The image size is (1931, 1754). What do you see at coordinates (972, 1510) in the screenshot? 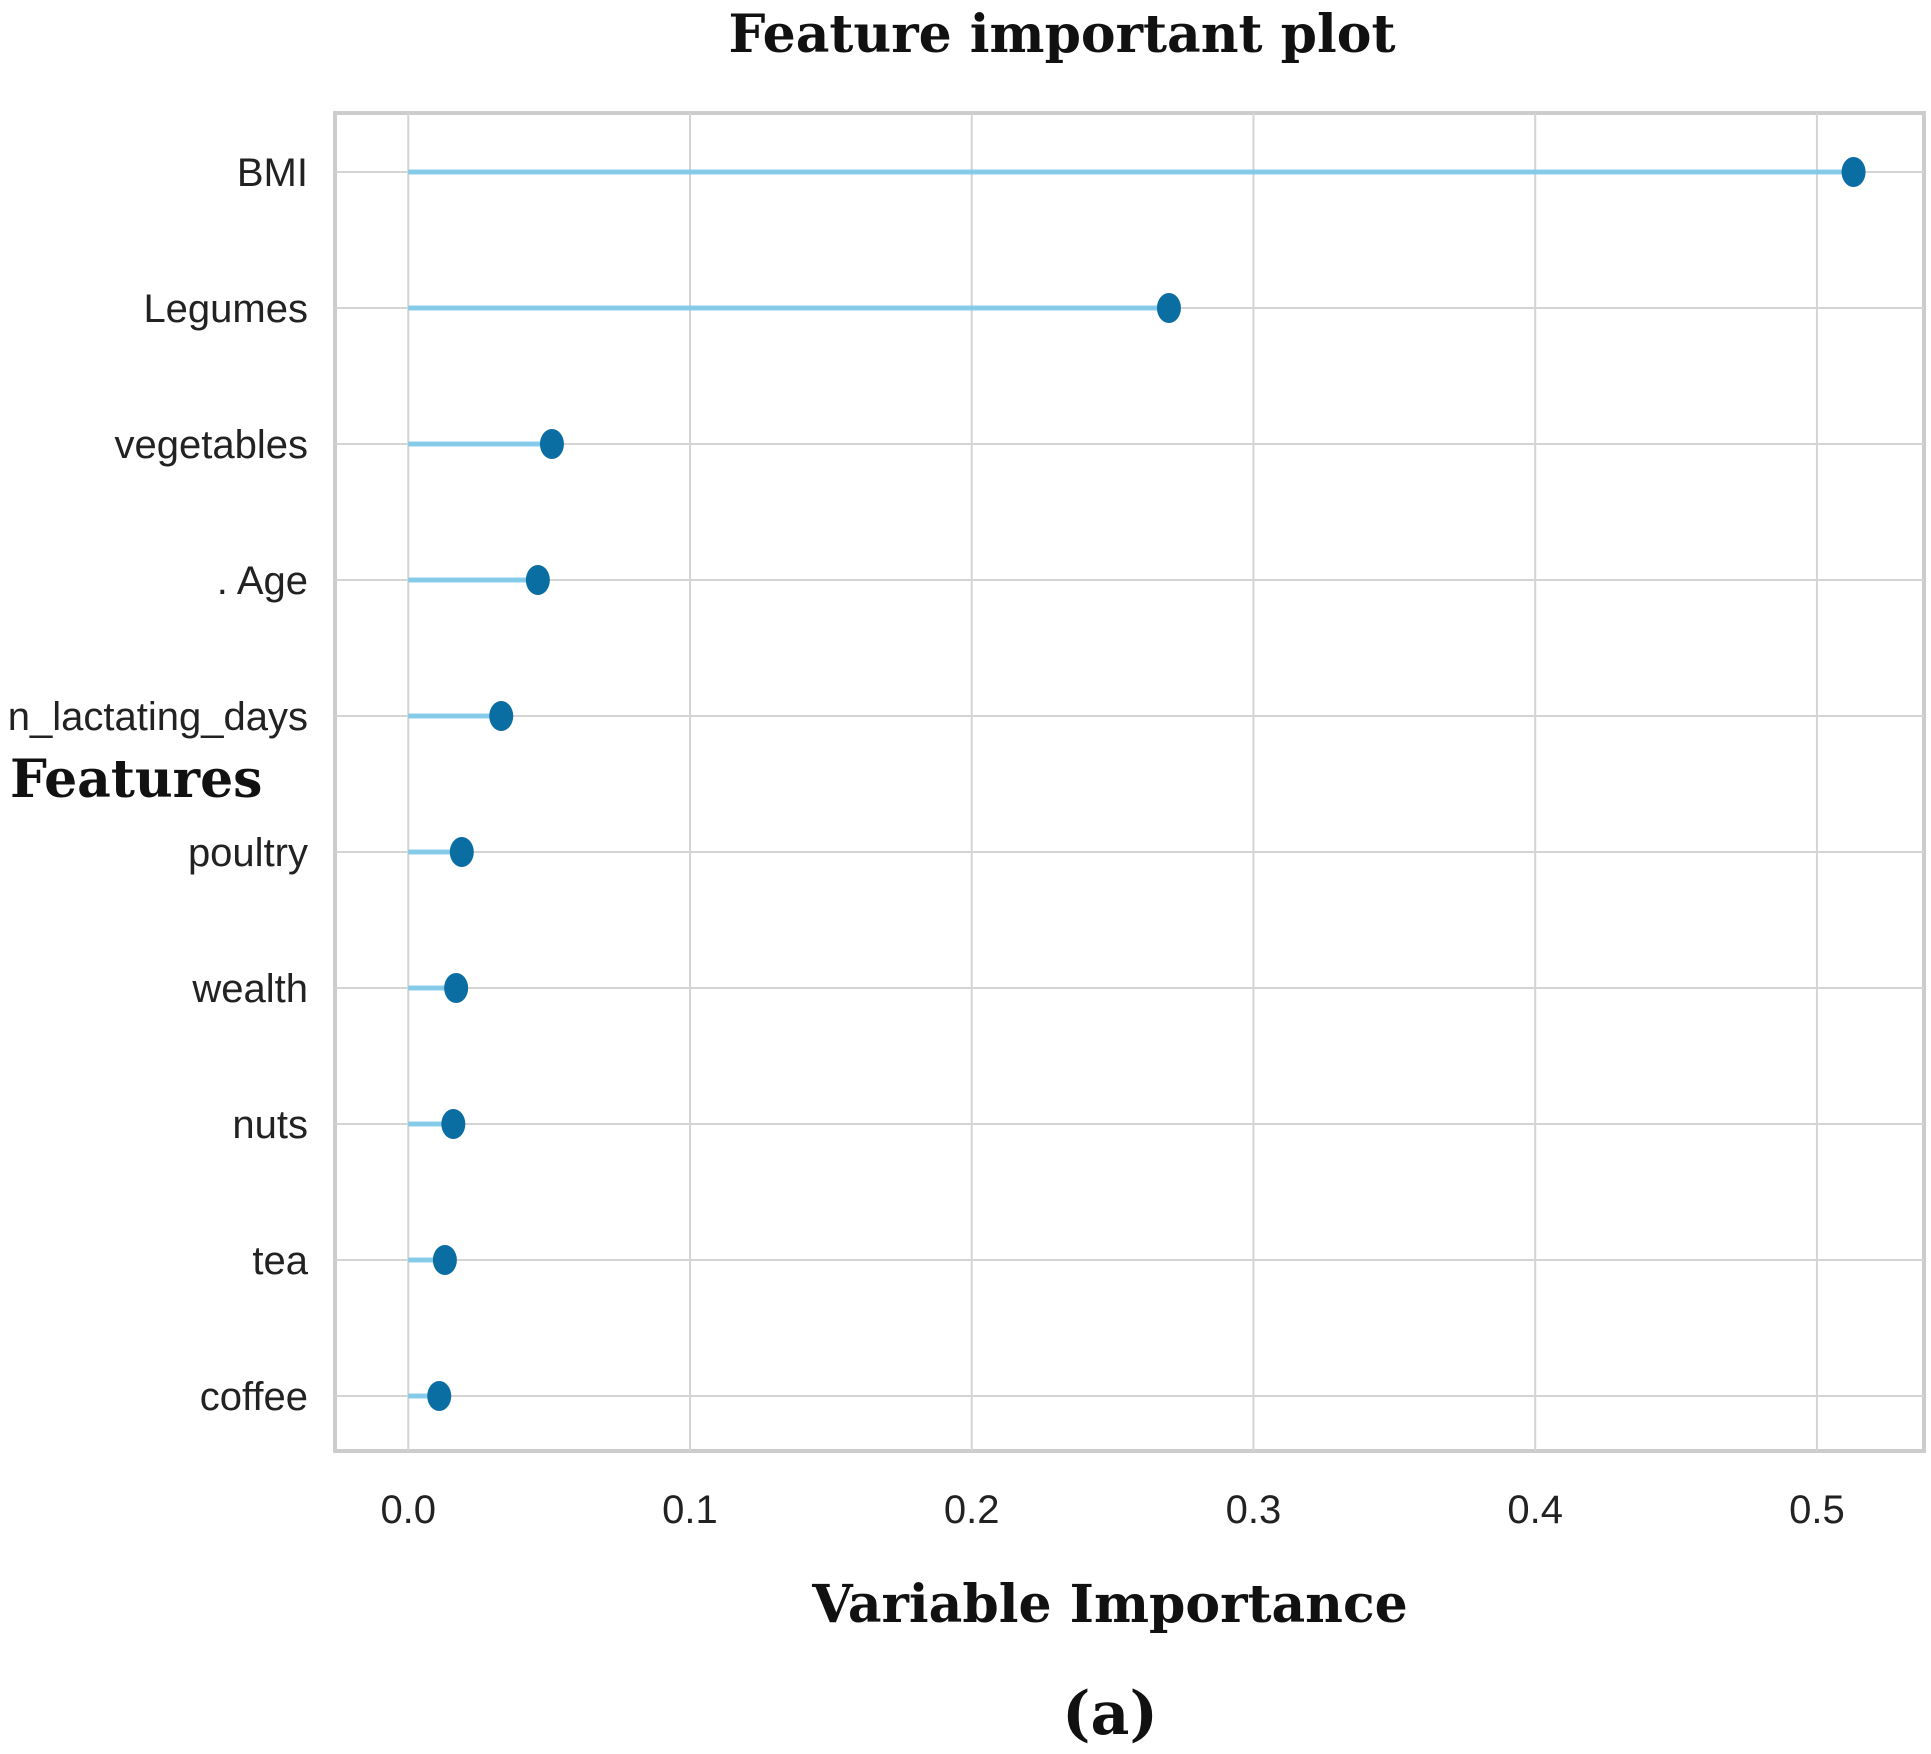
I see `x-tick-label: 0.2` at bounding box center [972, 1510].